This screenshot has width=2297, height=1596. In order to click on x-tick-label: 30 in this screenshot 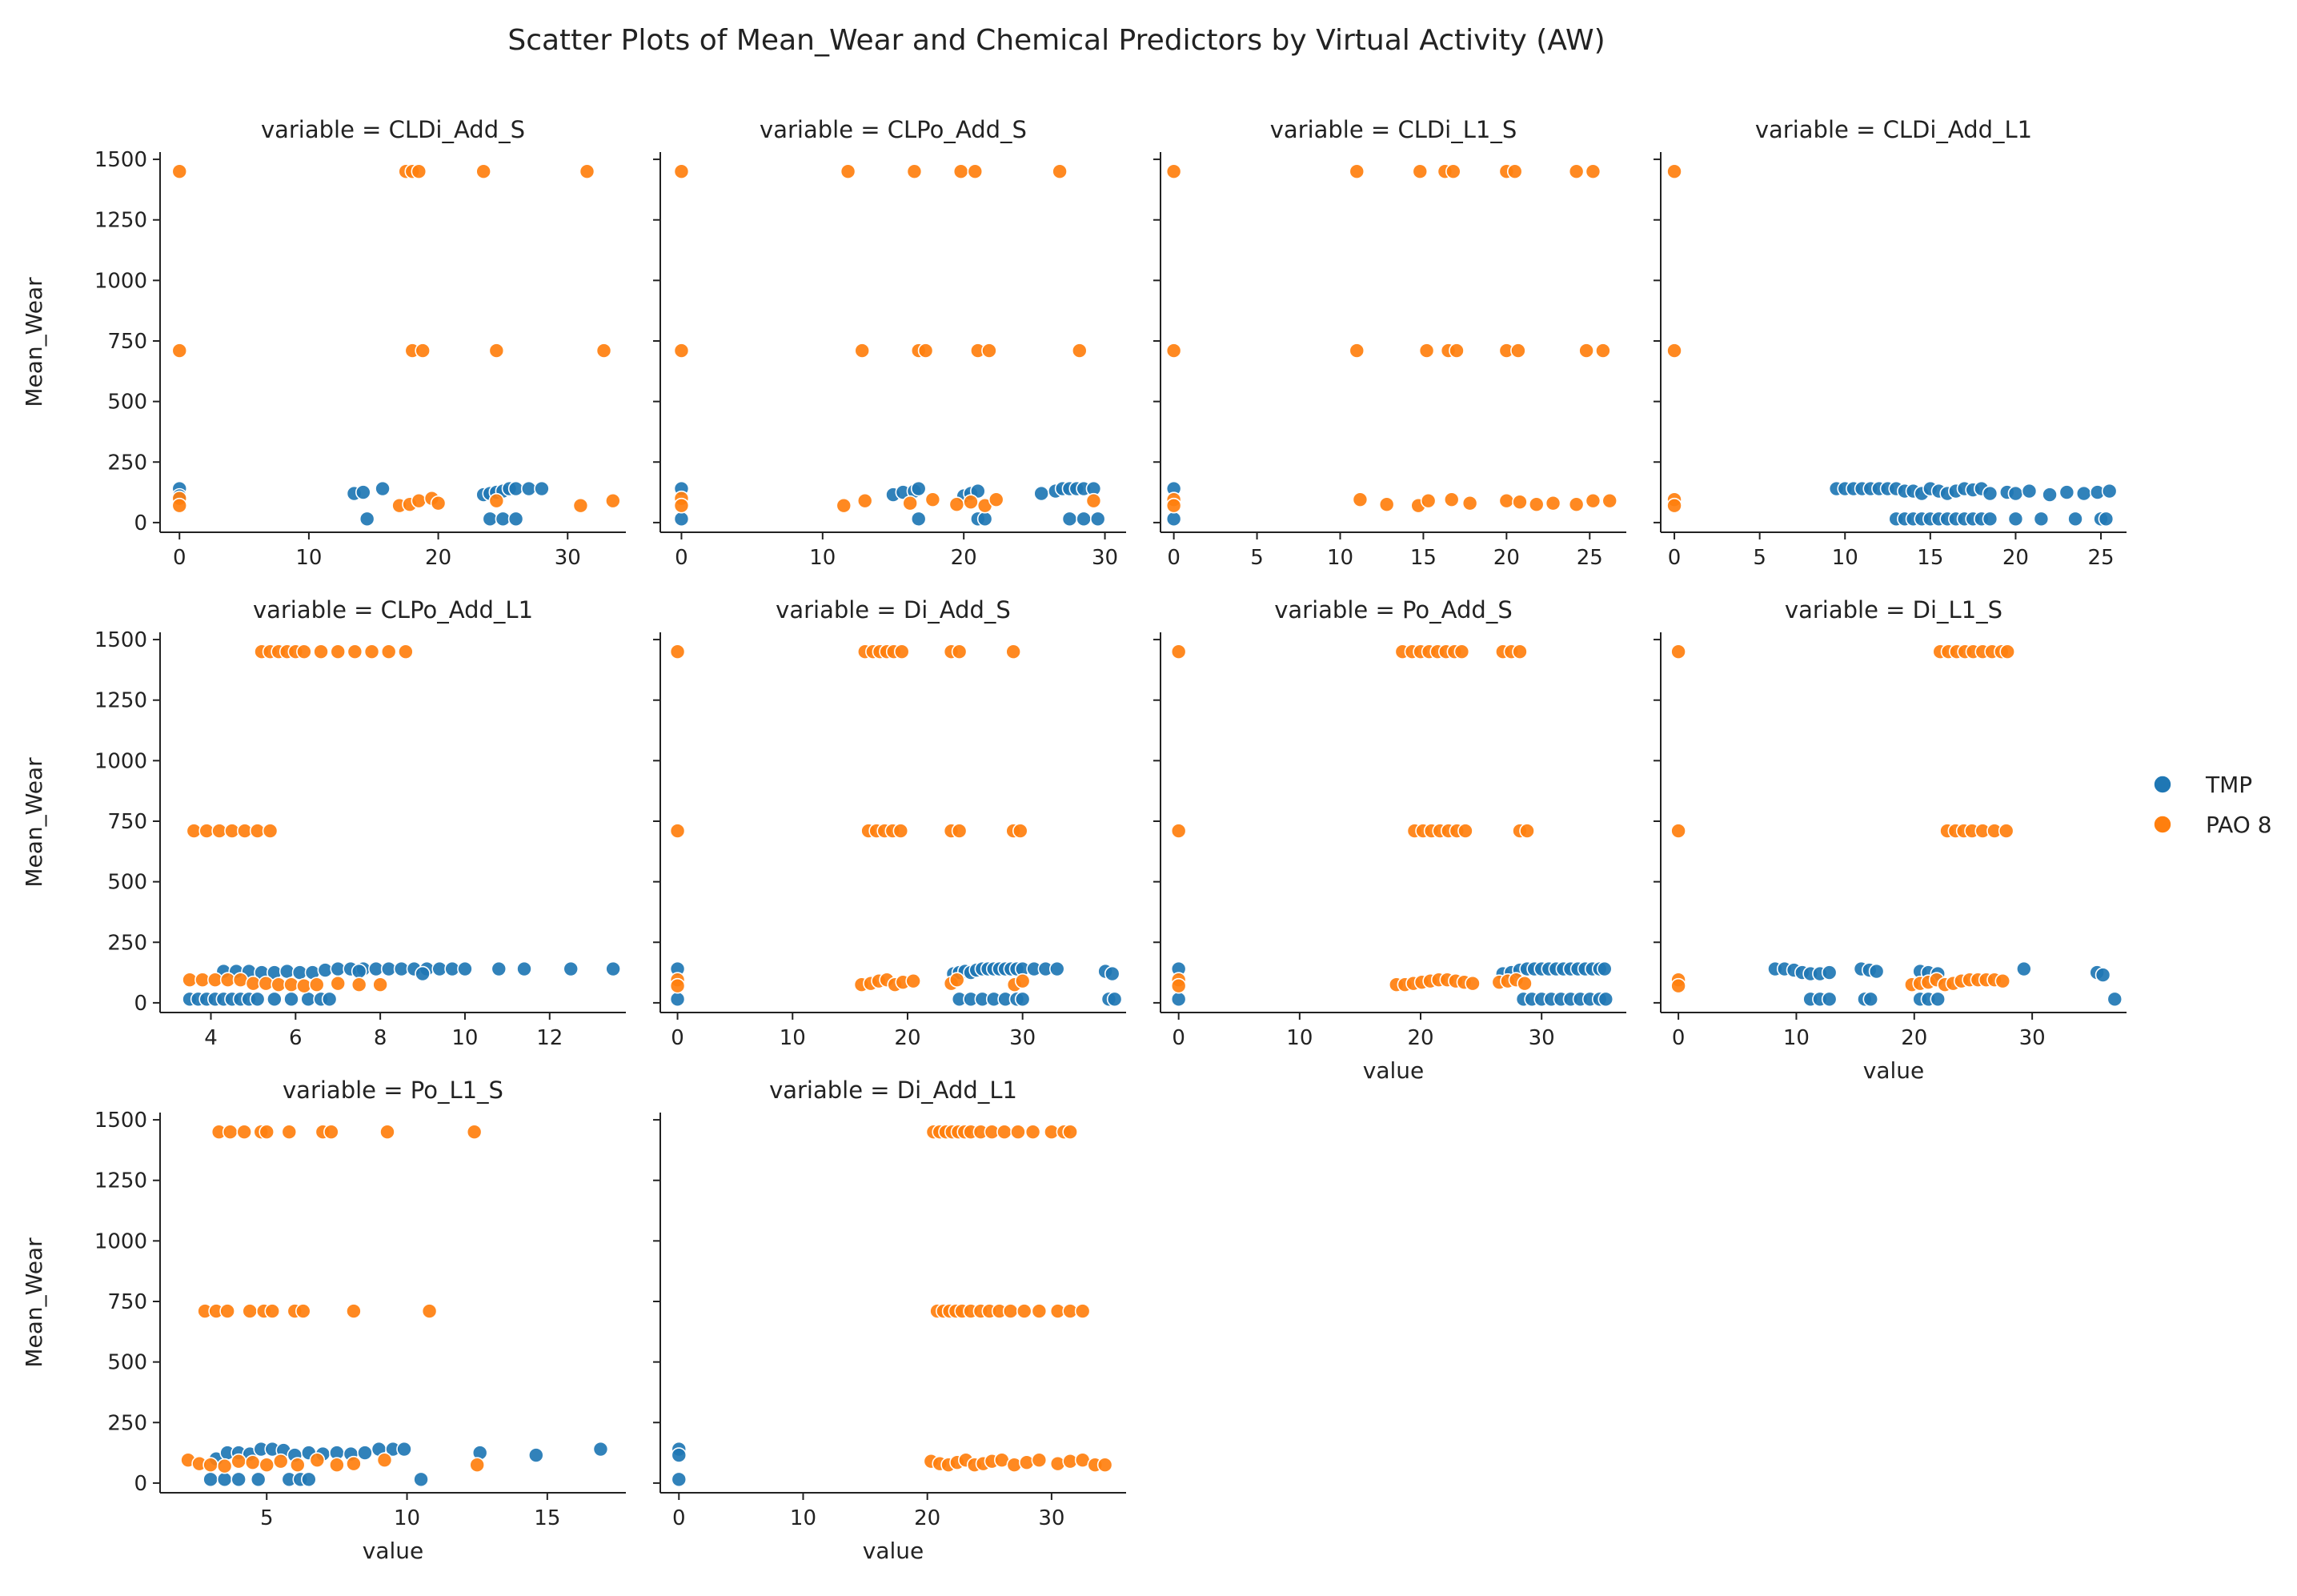, I will do `click(1542, 1038)`.